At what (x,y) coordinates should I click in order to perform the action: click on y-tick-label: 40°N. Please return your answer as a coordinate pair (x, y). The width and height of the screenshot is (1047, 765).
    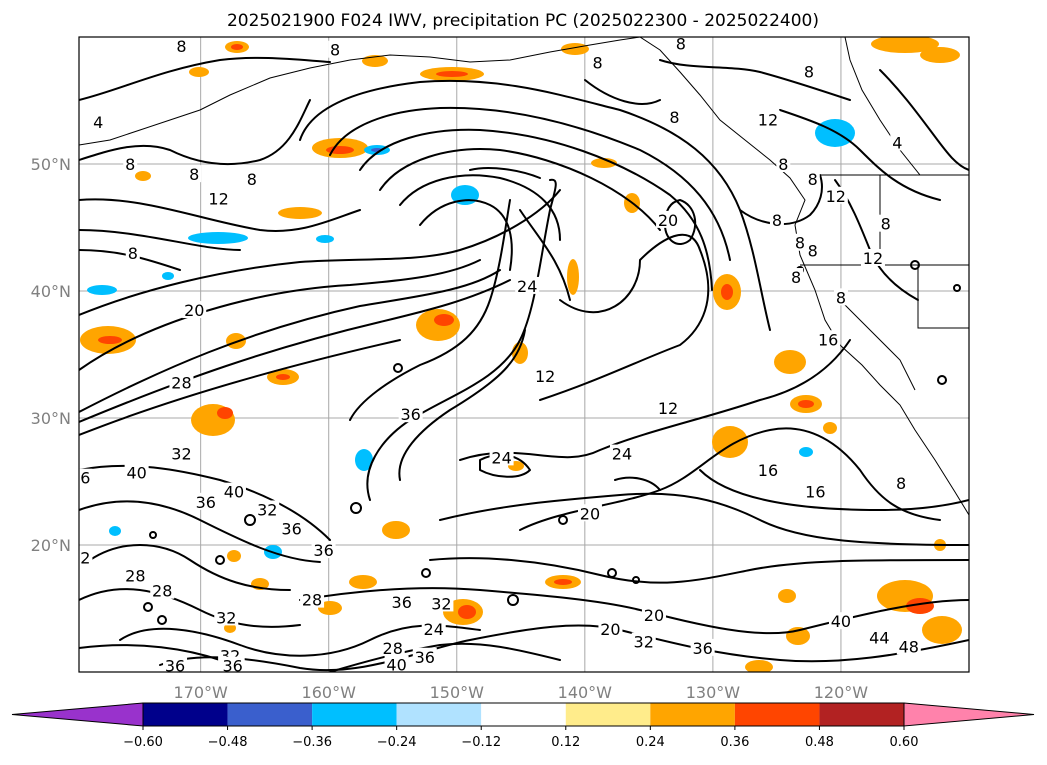
    Looking at the image, I should click on (51, 291).